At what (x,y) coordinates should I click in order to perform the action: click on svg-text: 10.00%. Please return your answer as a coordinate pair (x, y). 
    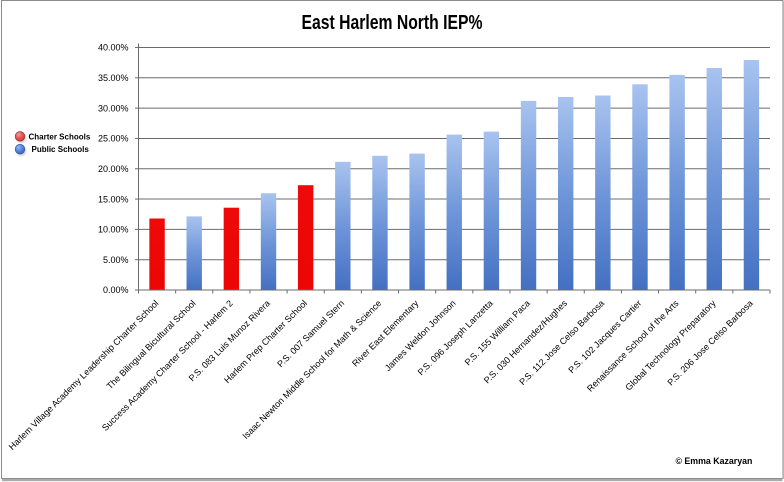
    Looking at the image, I should click on (113, 230).